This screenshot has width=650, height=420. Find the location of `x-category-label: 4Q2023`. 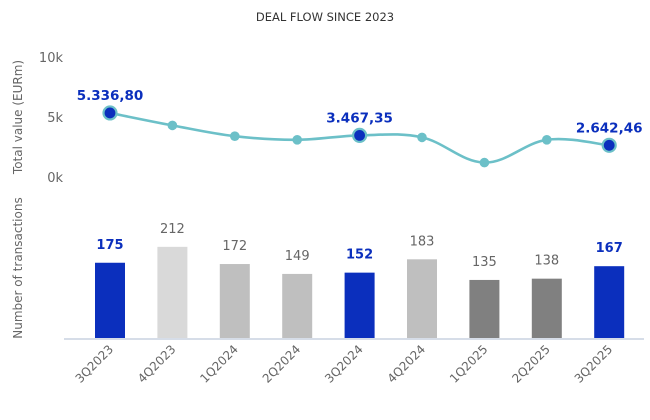

x-category-label: 4Q2023 is located at coordinates (157, 364).